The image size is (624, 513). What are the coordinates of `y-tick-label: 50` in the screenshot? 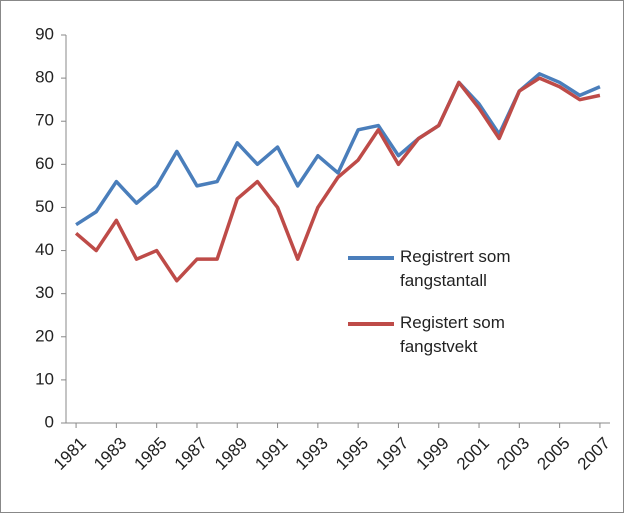 It's located at (44, 206).